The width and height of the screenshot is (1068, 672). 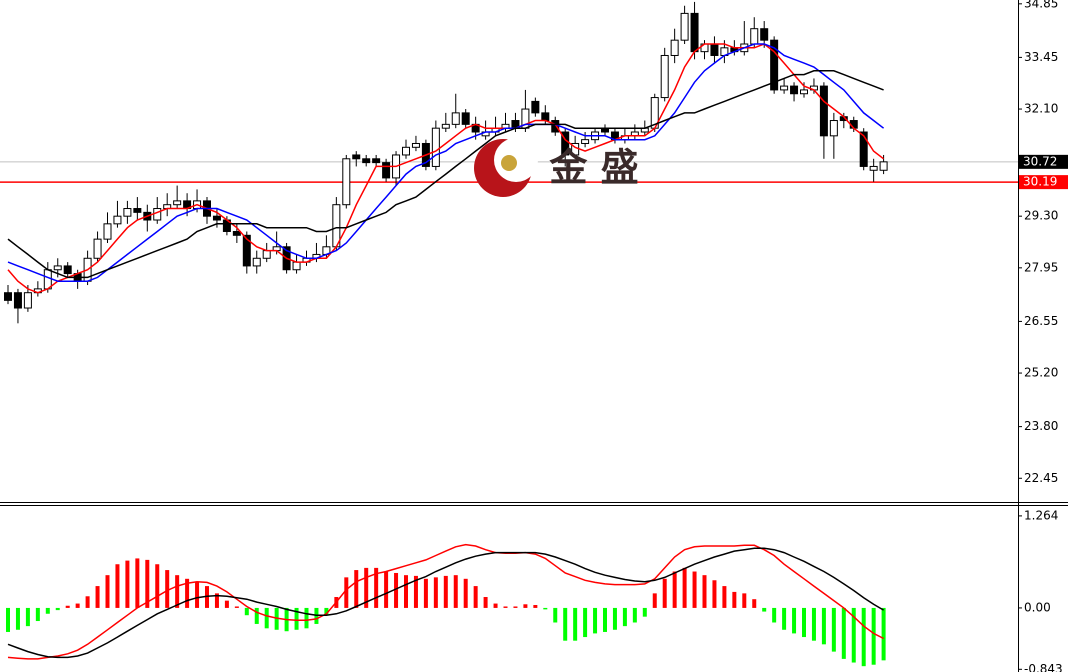 What do you see at coordinates (1041, 373) in the screenshot?
I see `y-tick-label: 25.20` at bounding box center [1041, 373].